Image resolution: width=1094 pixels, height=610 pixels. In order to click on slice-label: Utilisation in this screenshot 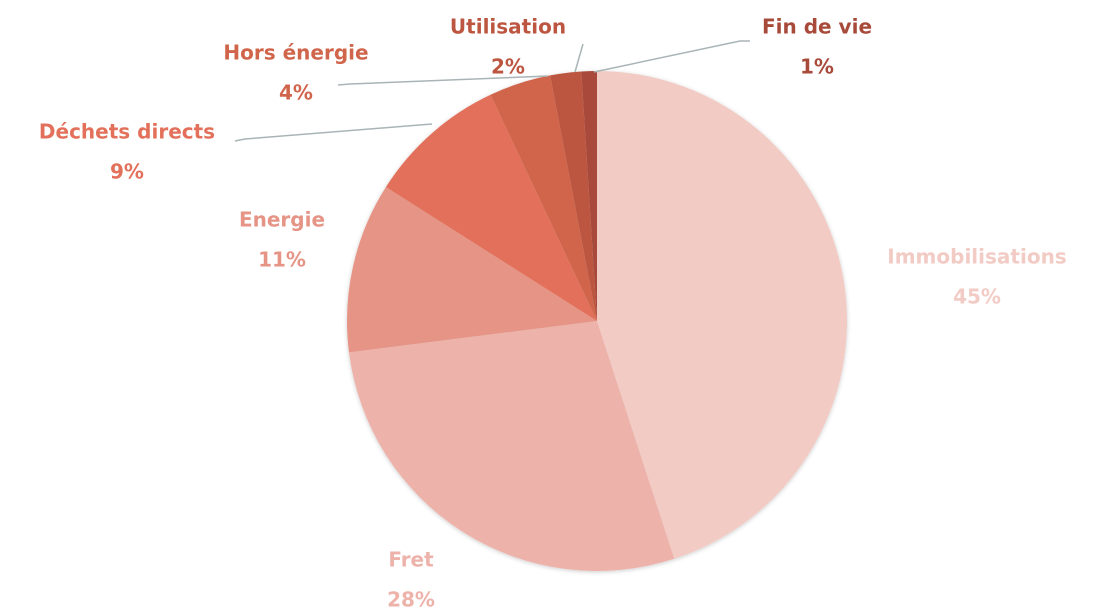, I will do `click(508, 27)`.